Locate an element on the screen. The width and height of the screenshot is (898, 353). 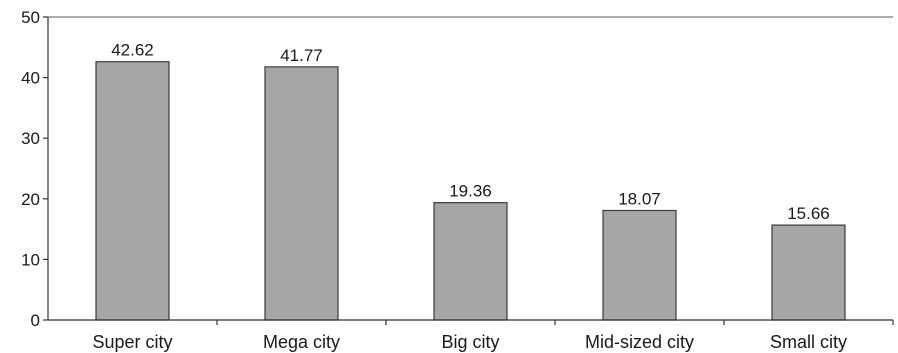
x-category-label: Small city is located at coordinates (808, 342).